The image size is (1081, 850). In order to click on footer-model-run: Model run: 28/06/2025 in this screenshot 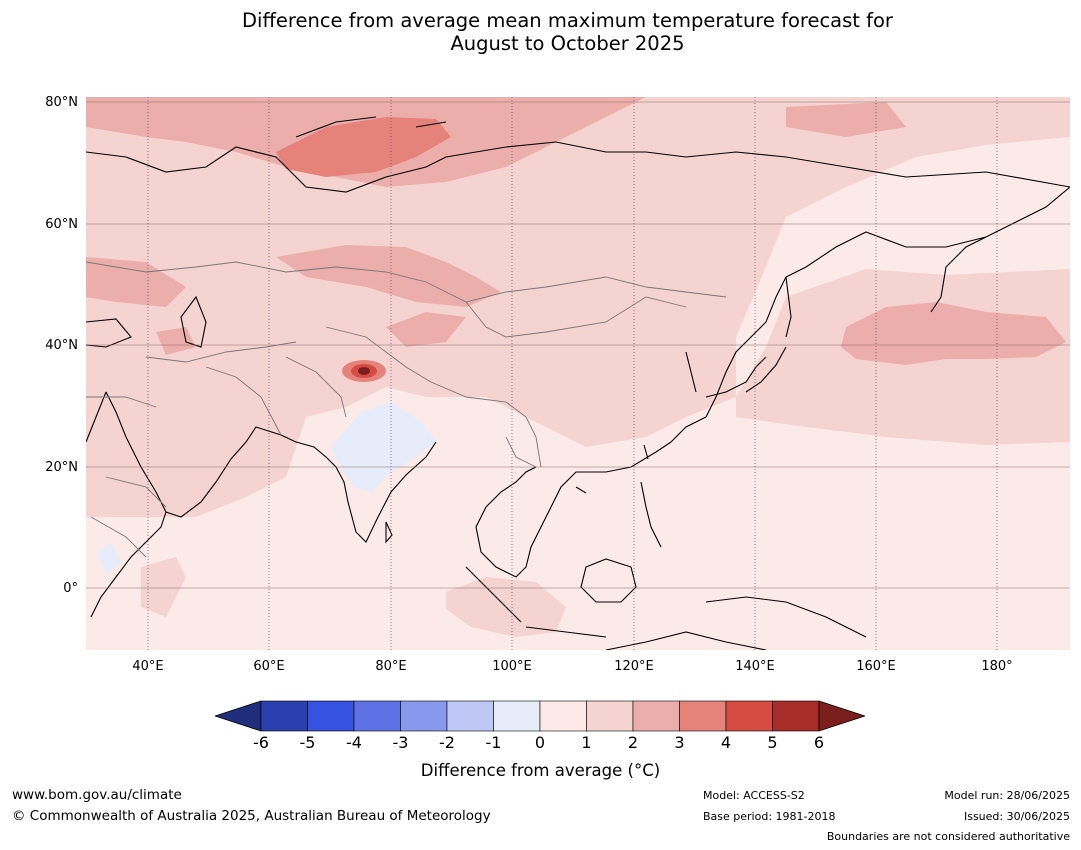, I will do `click(1007, 795)`.